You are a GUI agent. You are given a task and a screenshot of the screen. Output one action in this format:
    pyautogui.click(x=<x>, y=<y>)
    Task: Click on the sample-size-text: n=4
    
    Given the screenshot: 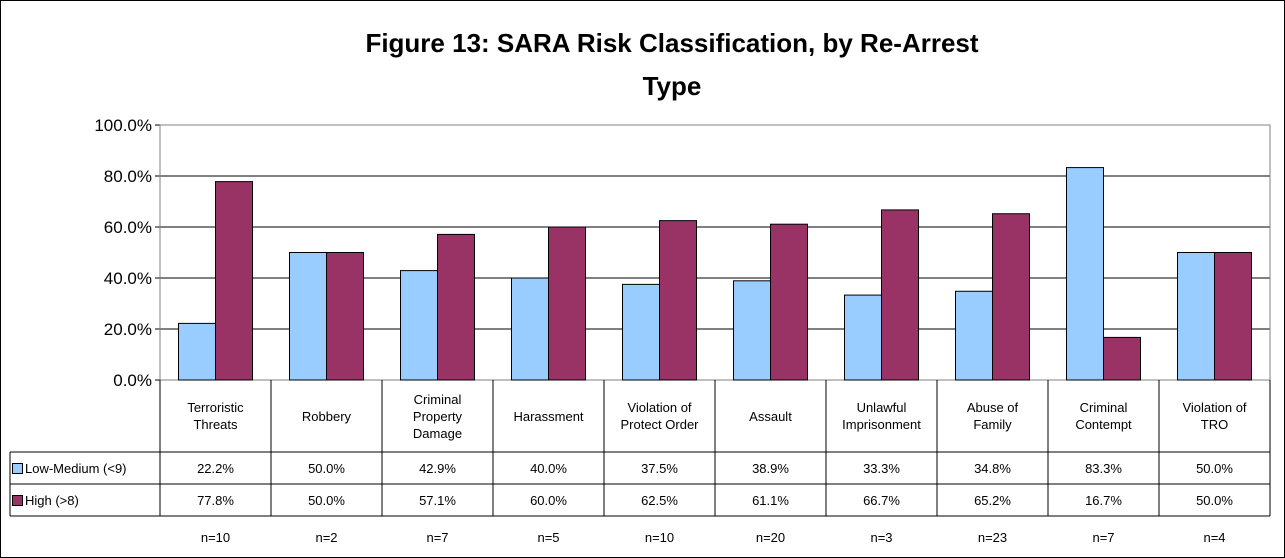 What is the action you would take?
    pyautogui.click(x=1214, y=537)
    